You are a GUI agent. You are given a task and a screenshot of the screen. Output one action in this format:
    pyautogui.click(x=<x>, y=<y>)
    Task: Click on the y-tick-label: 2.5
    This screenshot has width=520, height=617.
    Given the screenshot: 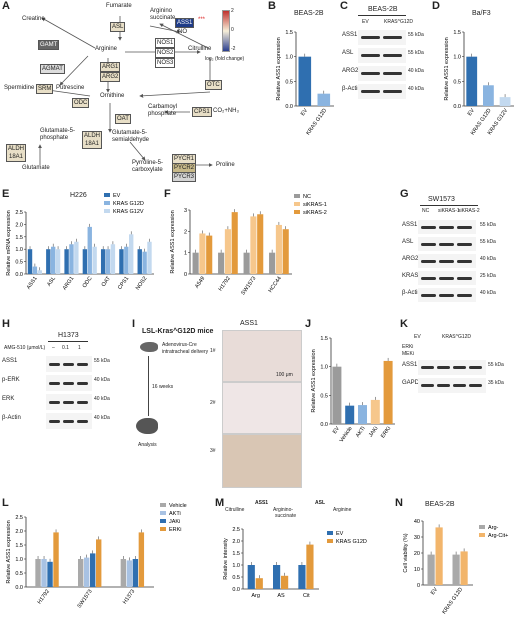 What is the action you would take?
    pyautogui.click(x=19, y=518)
    